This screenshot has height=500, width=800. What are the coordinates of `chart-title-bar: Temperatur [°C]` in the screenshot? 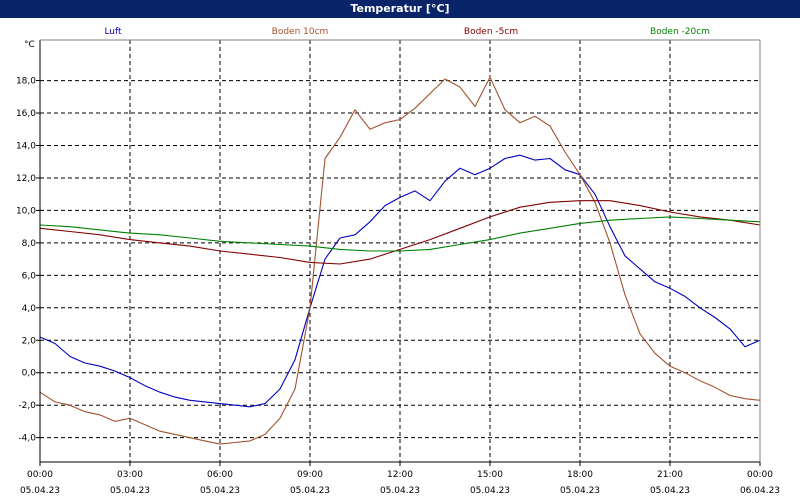 It's located at (400, 9).